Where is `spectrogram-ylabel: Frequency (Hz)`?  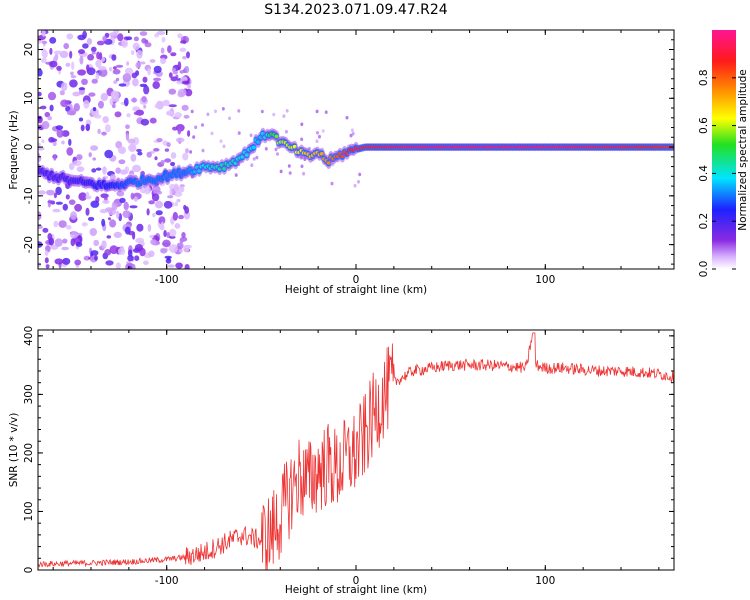 spectrogram-ylabel: Frequency (Hz) is located at coordinates (14, 149).